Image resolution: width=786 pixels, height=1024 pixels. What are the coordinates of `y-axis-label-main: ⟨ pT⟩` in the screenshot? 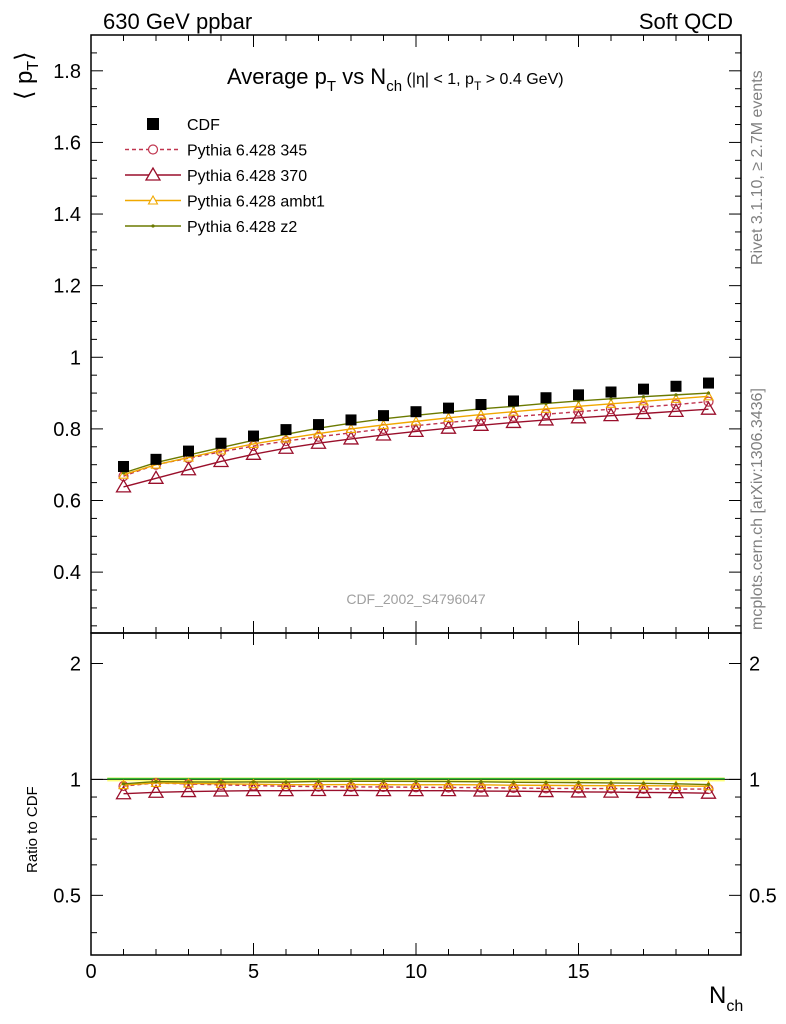 It's located at (26, 75).